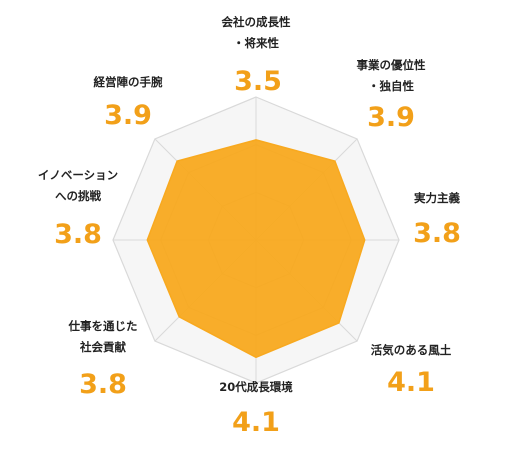  I want to click on axis-value-advantage: 3.9, so click(391, 117).